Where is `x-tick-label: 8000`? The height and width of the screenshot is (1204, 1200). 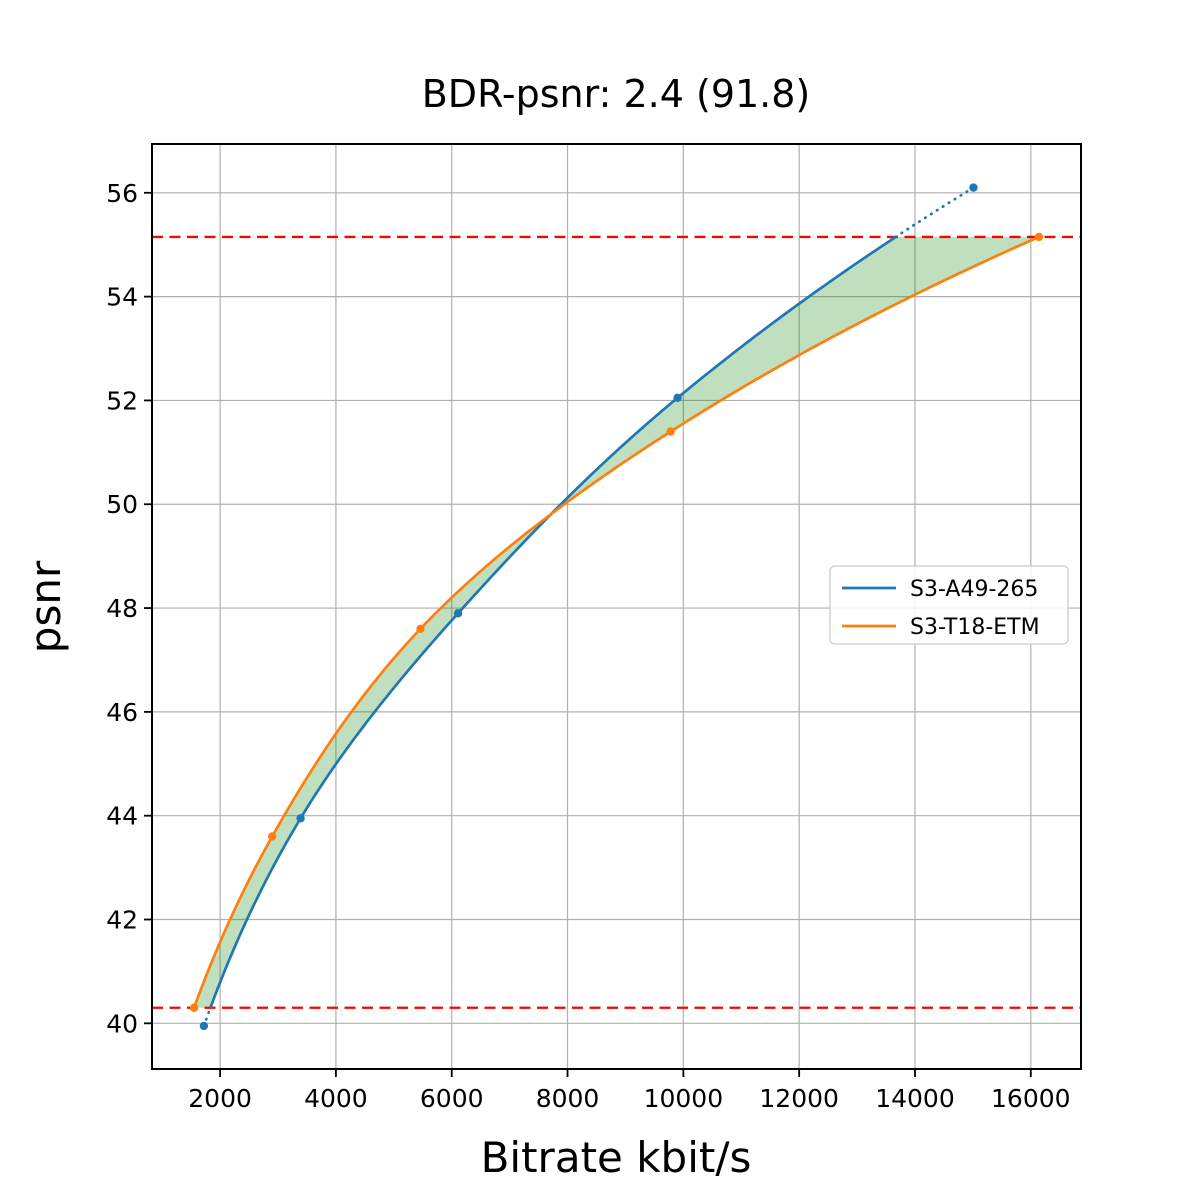
x-tick-label: 8000 is located at coordinates (568, 1098).